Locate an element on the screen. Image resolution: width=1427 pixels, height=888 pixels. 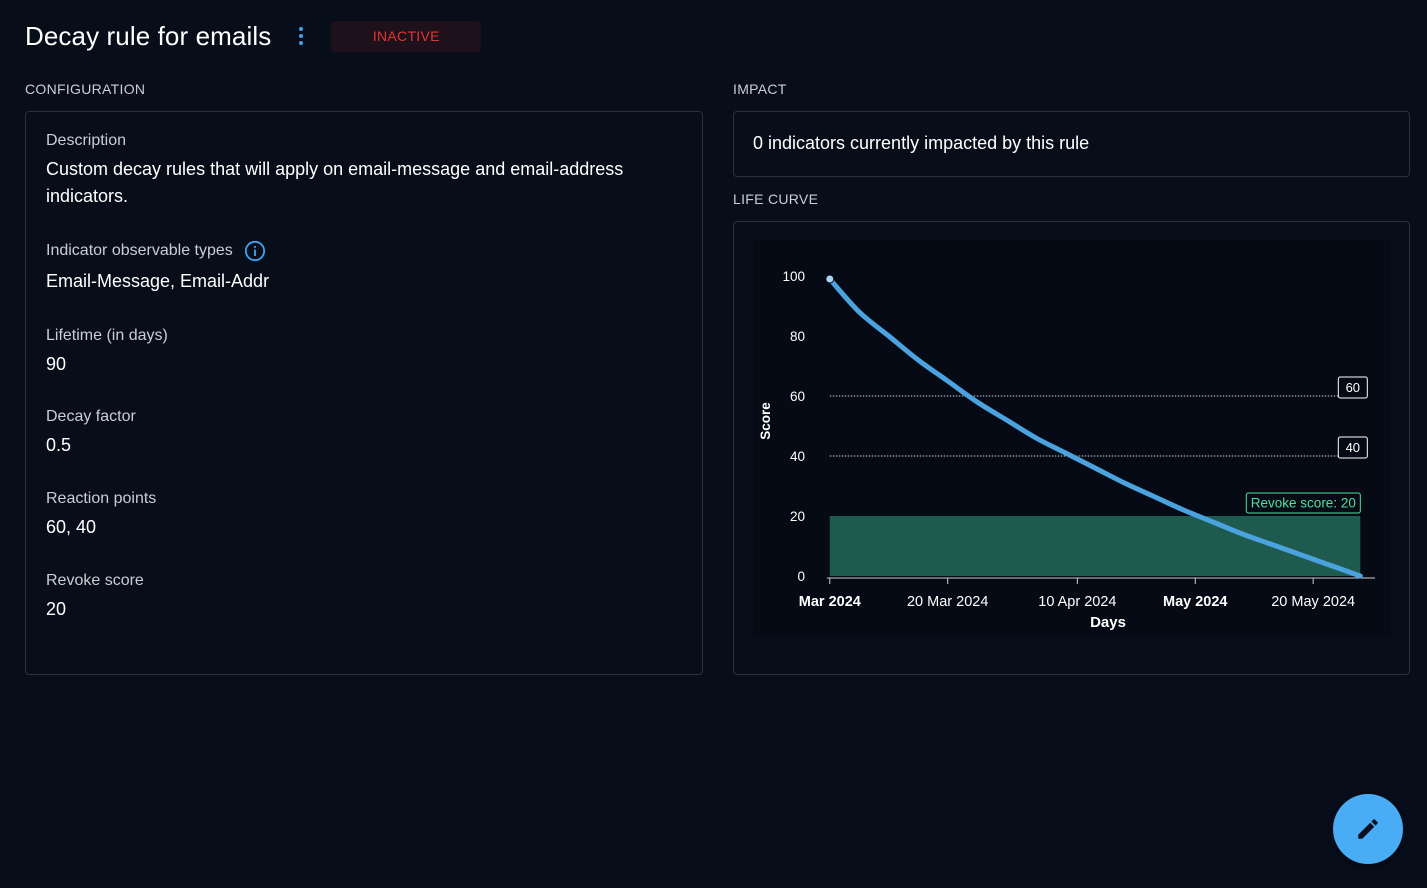
reaction-points-value: 60, 40 is located at coordinates (71, 527).